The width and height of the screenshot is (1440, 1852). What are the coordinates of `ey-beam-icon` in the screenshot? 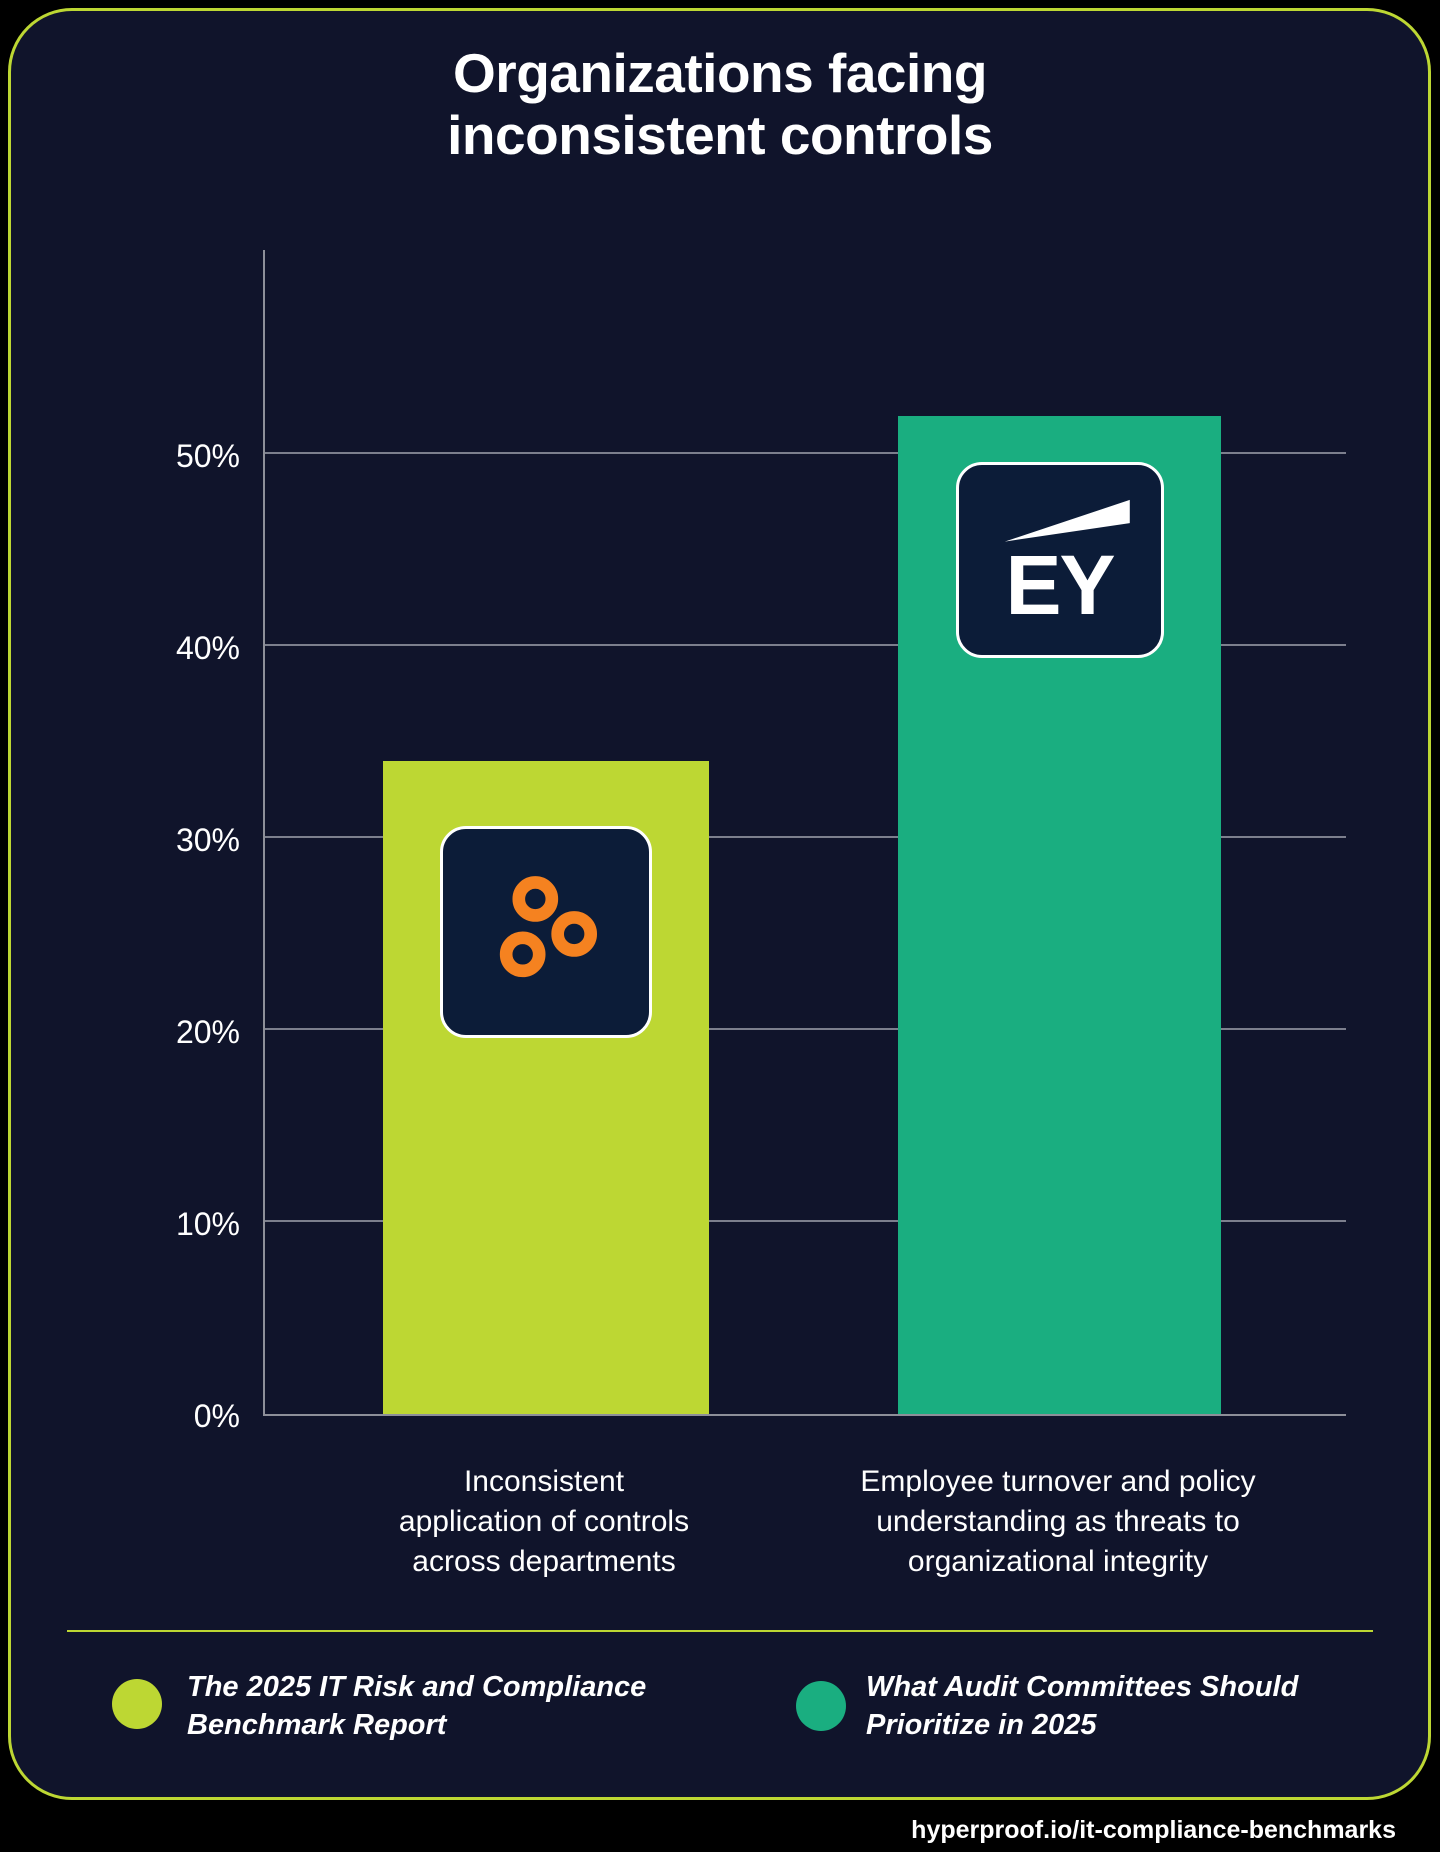 It's located at (1067, 520).